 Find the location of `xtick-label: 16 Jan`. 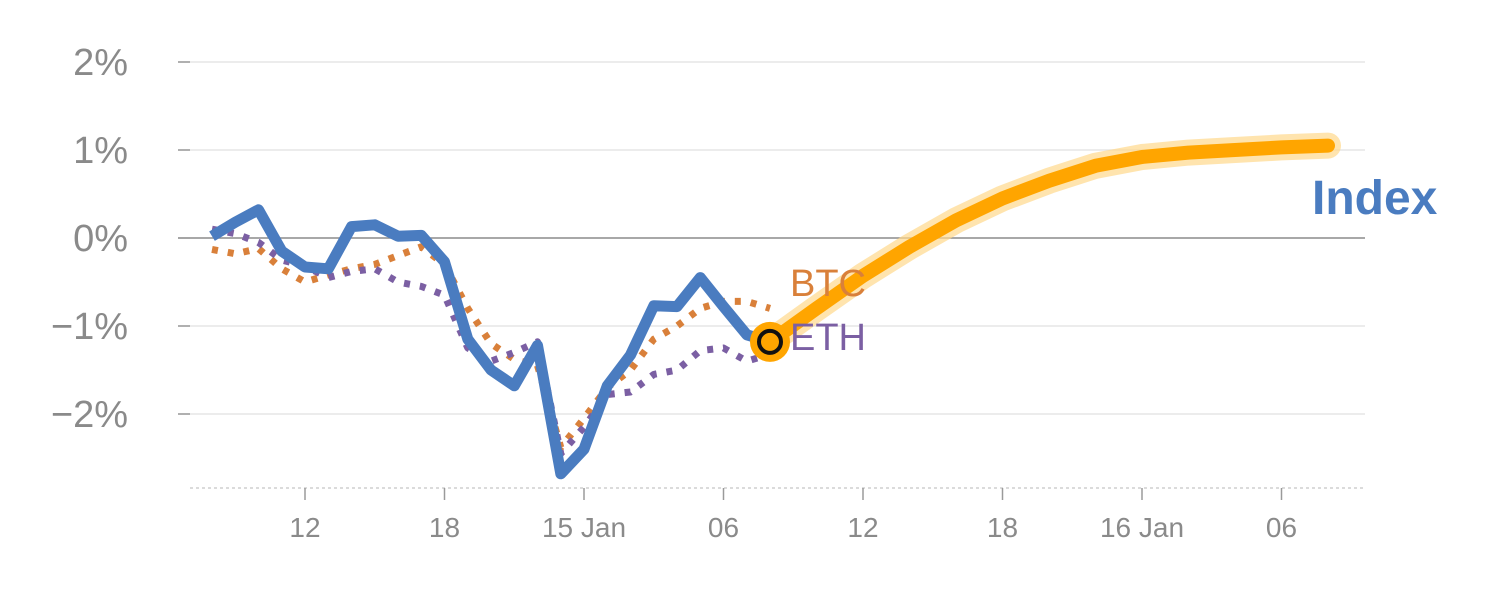

xtick-label: 16 Jan is located at coordinates (1142, 527).